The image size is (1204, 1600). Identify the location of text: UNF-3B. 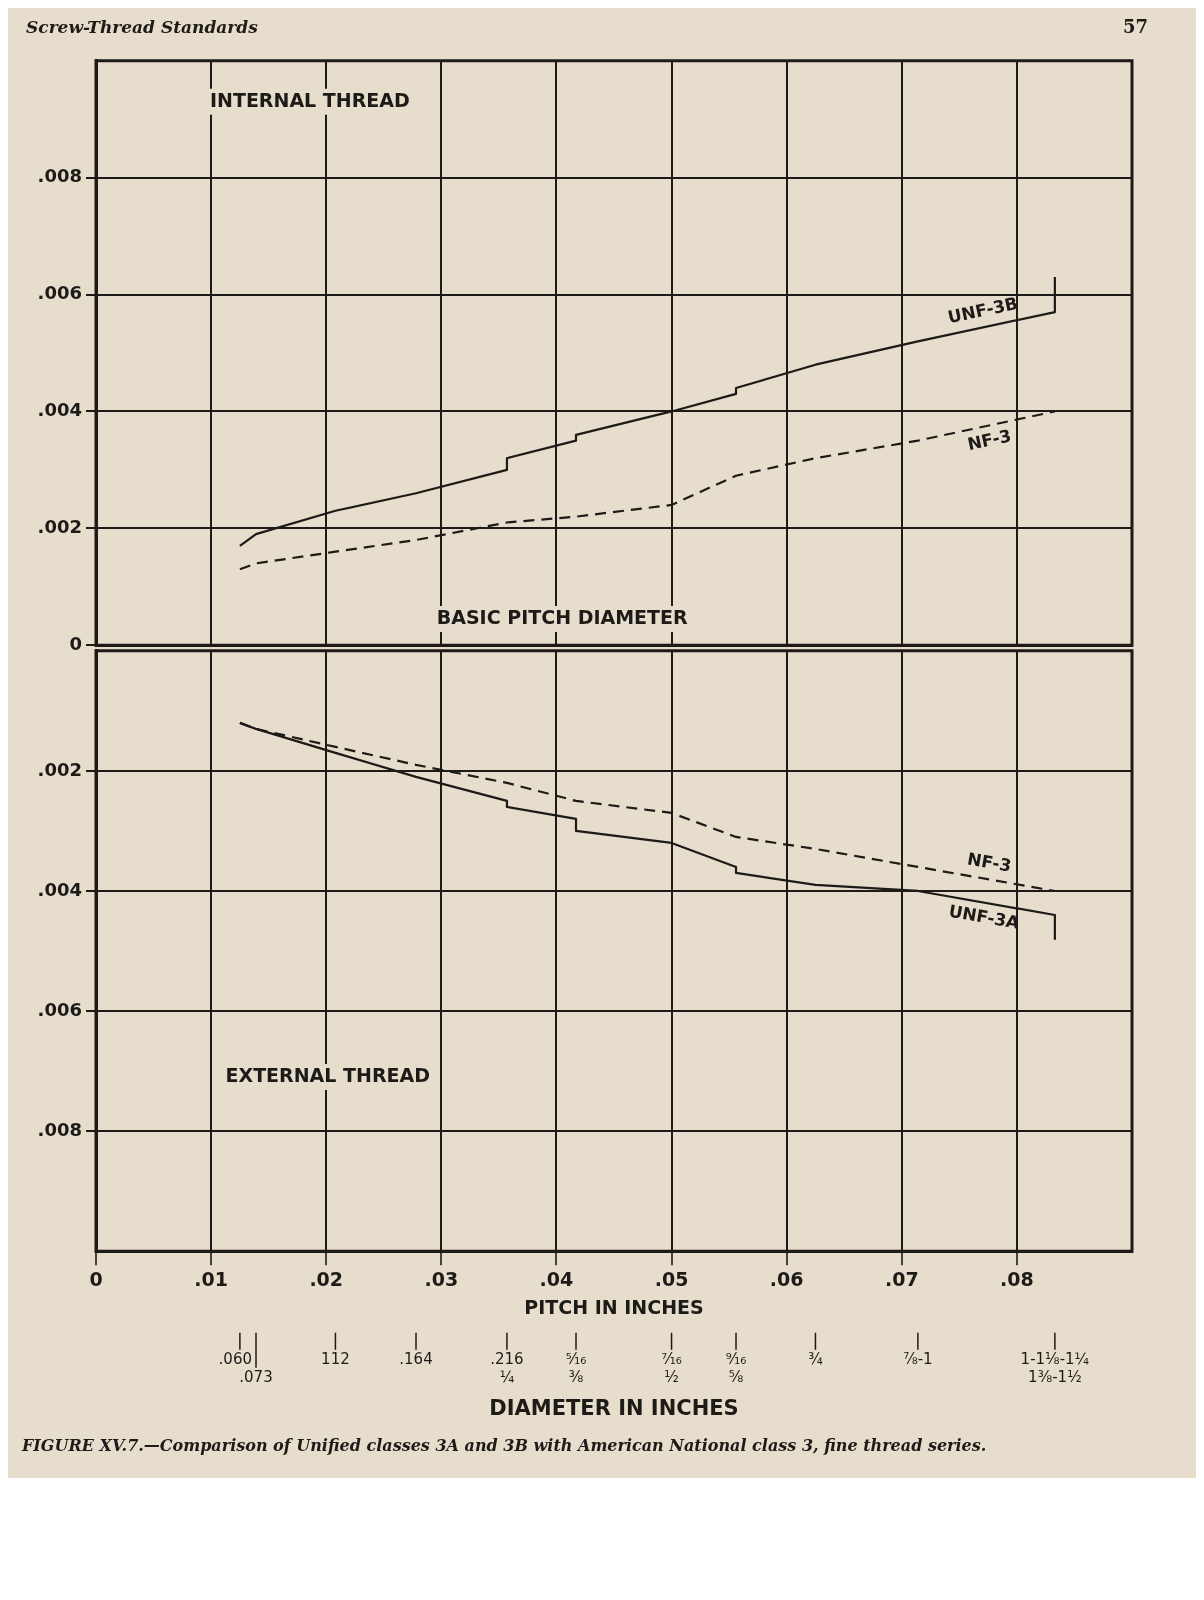
(983, 310).